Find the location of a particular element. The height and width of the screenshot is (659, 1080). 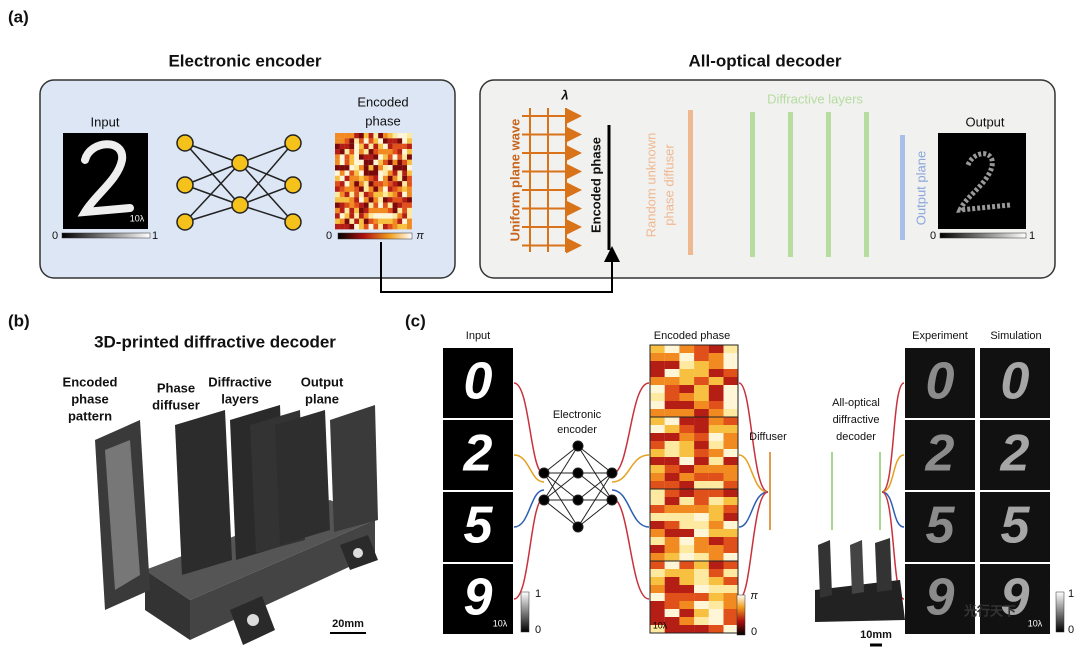

panel-label: (a) is located at coordinates (18, 16).